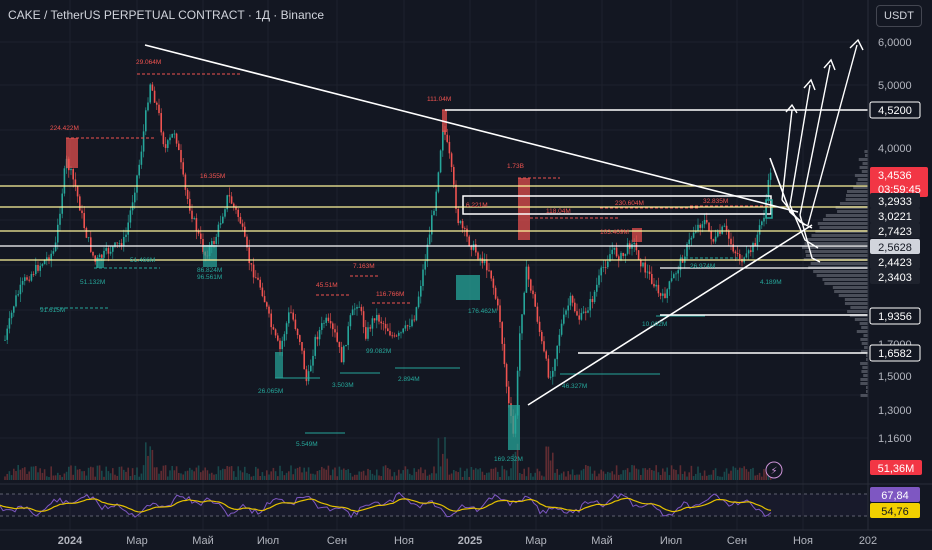  Describe the element at coordinates (629, 203) in the screenshot. I see `volume-annotation: 230.604M` at that location.